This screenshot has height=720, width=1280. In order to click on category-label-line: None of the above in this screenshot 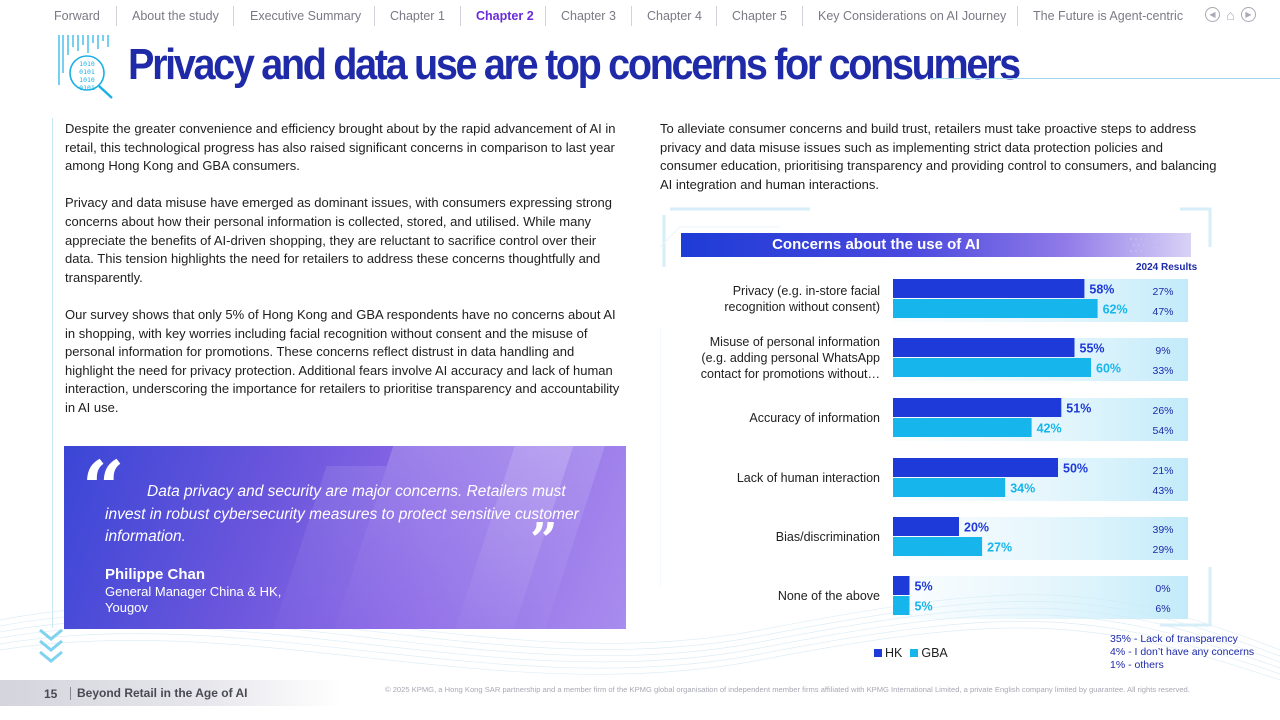, I will do `click(828, 595)`.